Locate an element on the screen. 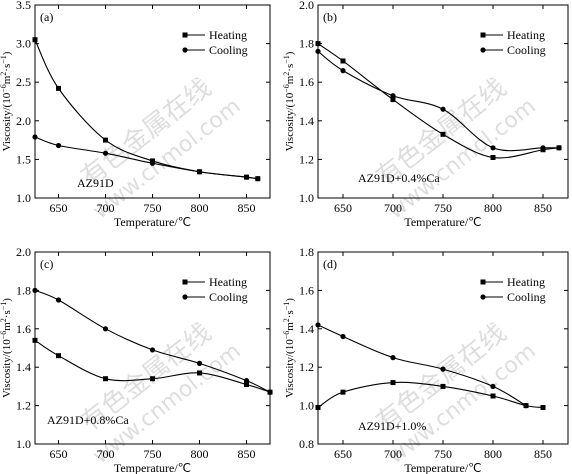  y-tick-label: 1.5 is located at coordinates (23, 159).